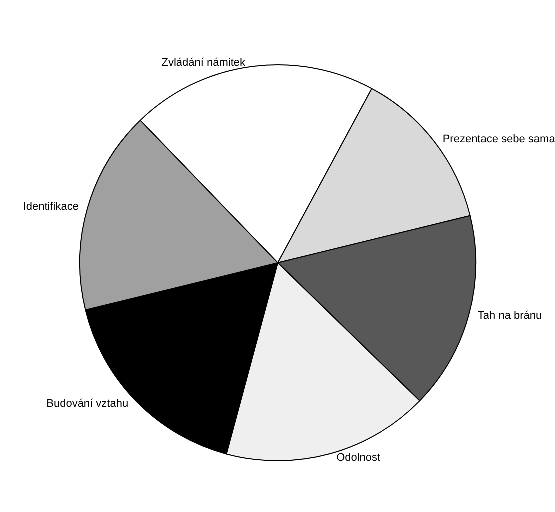 This screenshot has height=512, width=555. Describe the element at coordinates (87, 404) in the screenshot. I see `slice-label: Budování vztahu` at that location.